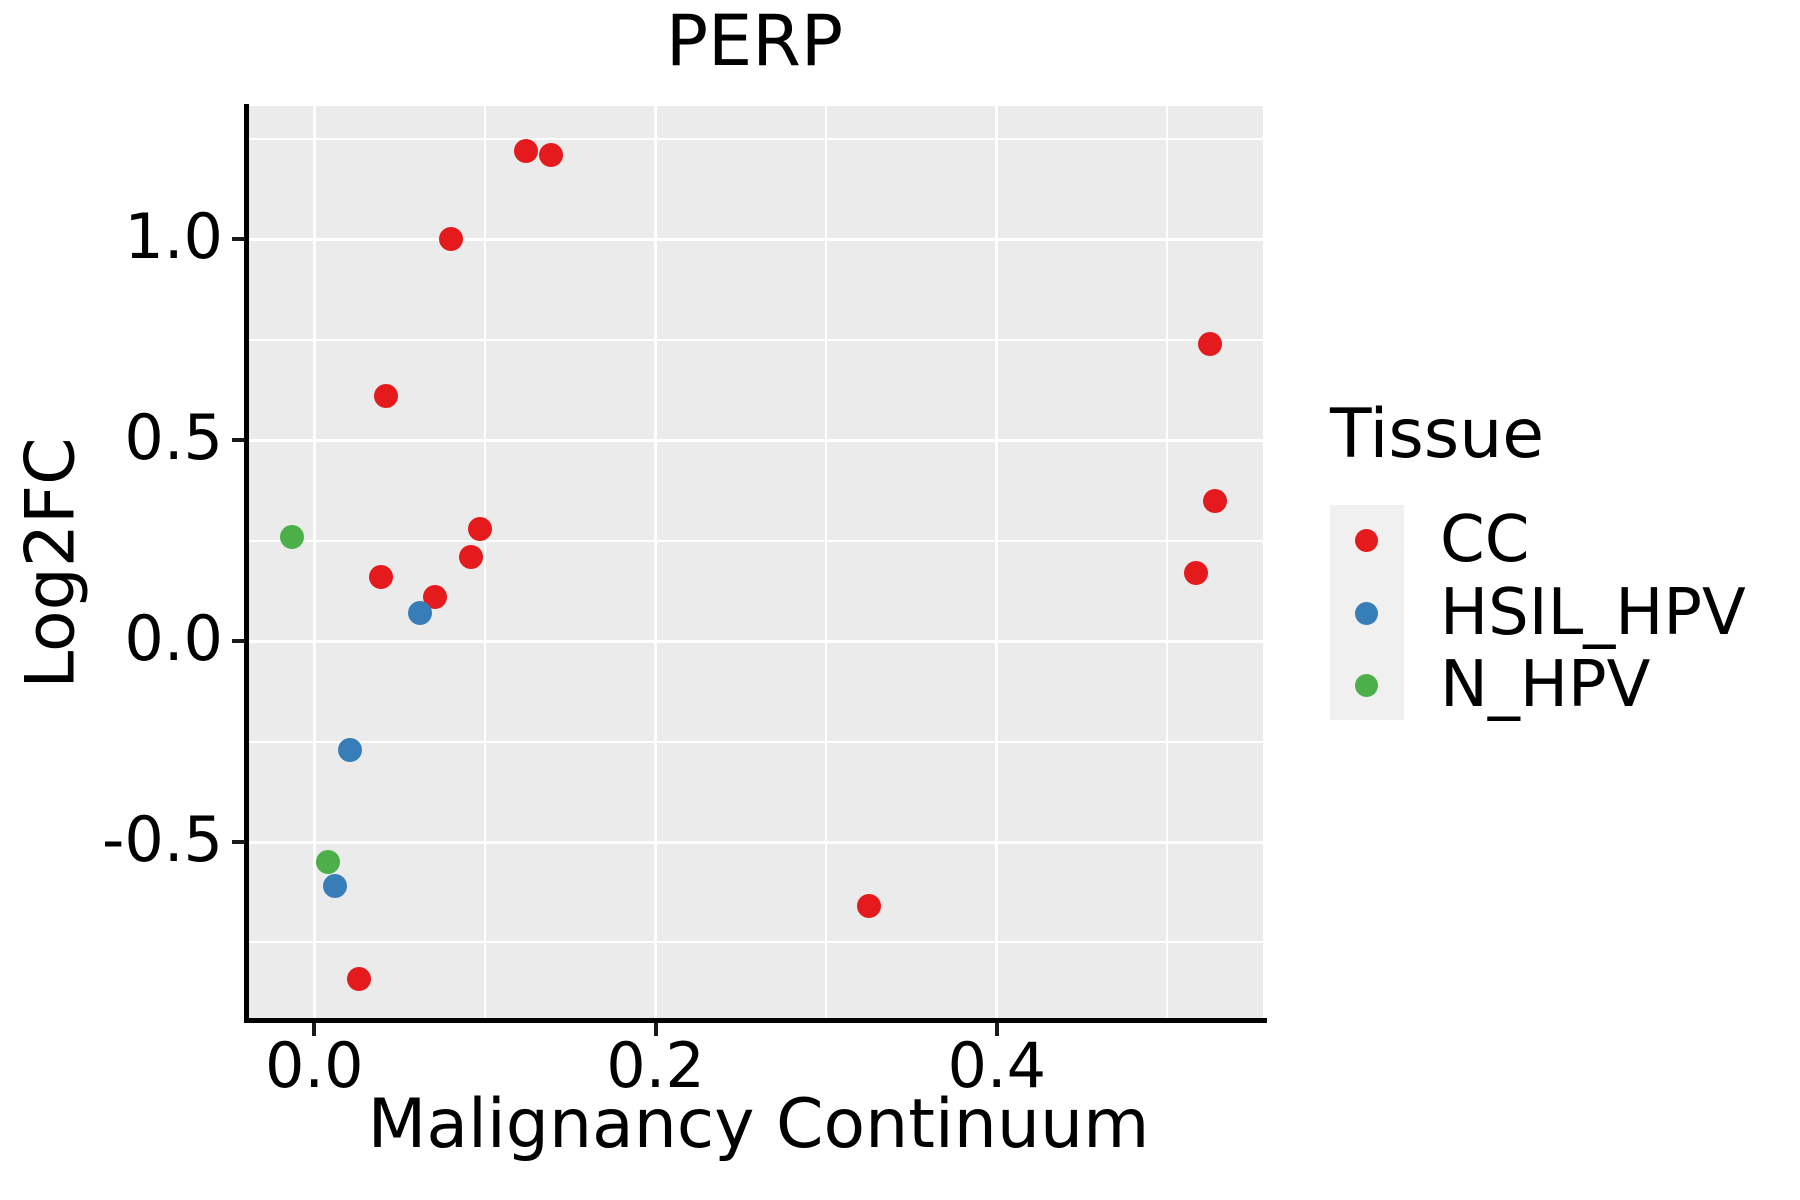  Describe the element at coordinates (1366, 685) in the screenshot. I see `legend-swatch-n_hpv` at that location.